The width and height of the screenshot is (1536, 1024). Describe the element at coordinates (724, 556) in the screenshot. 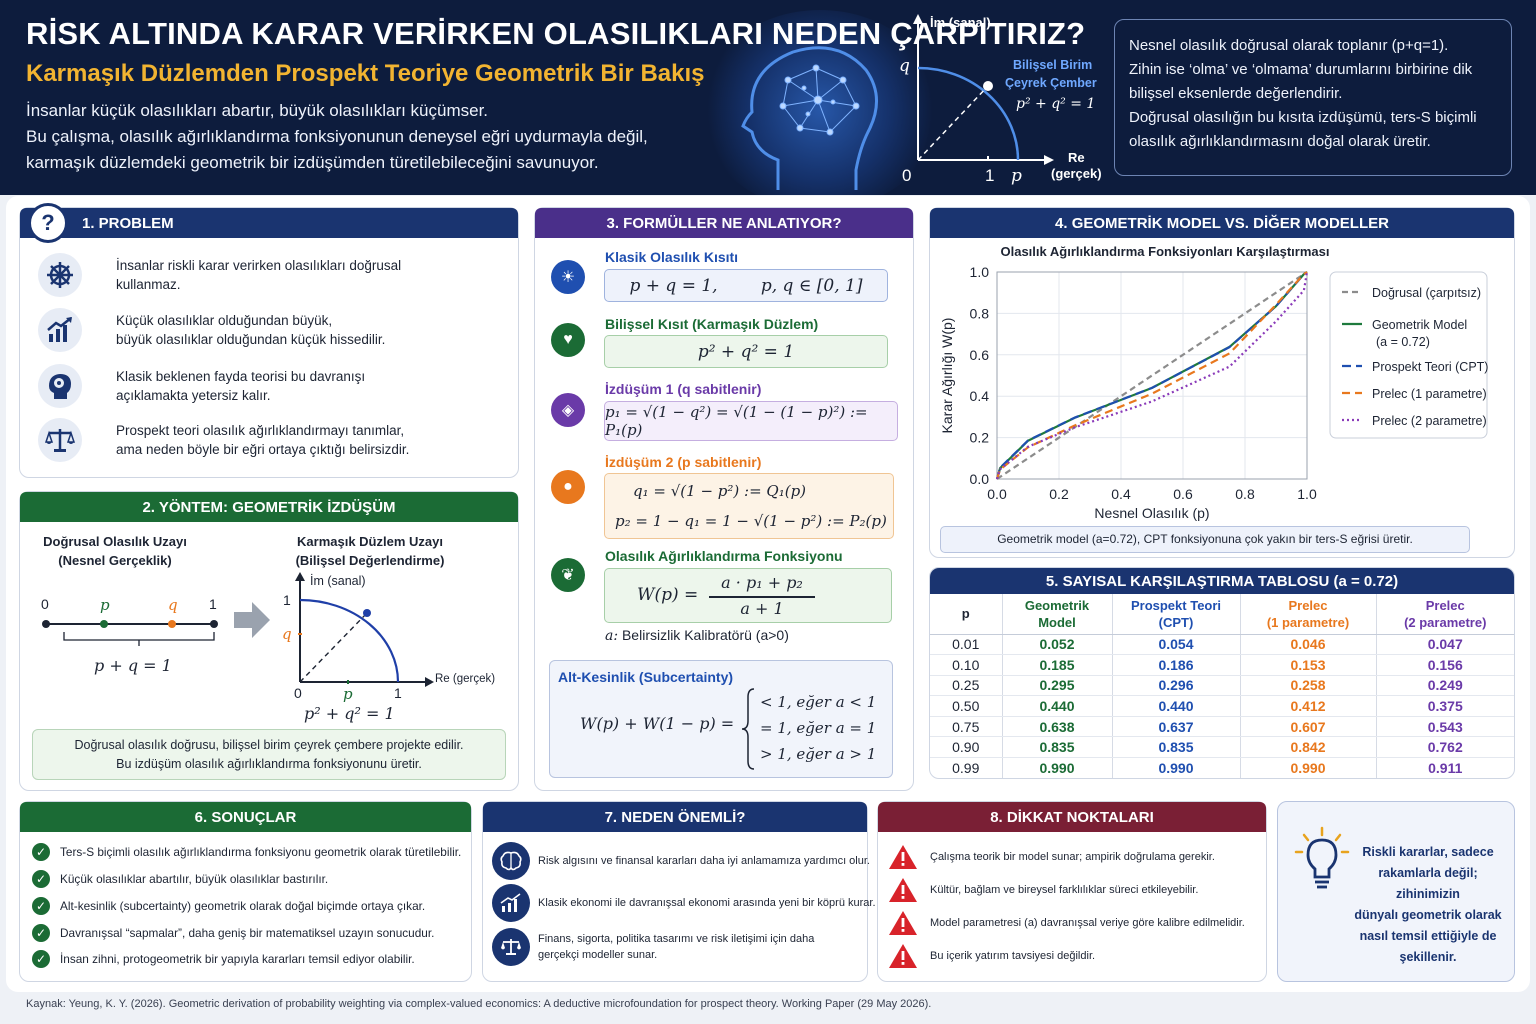

I see `f5-label: Olasılık Ağırlıklandırma Fonksiyonu` at that location.